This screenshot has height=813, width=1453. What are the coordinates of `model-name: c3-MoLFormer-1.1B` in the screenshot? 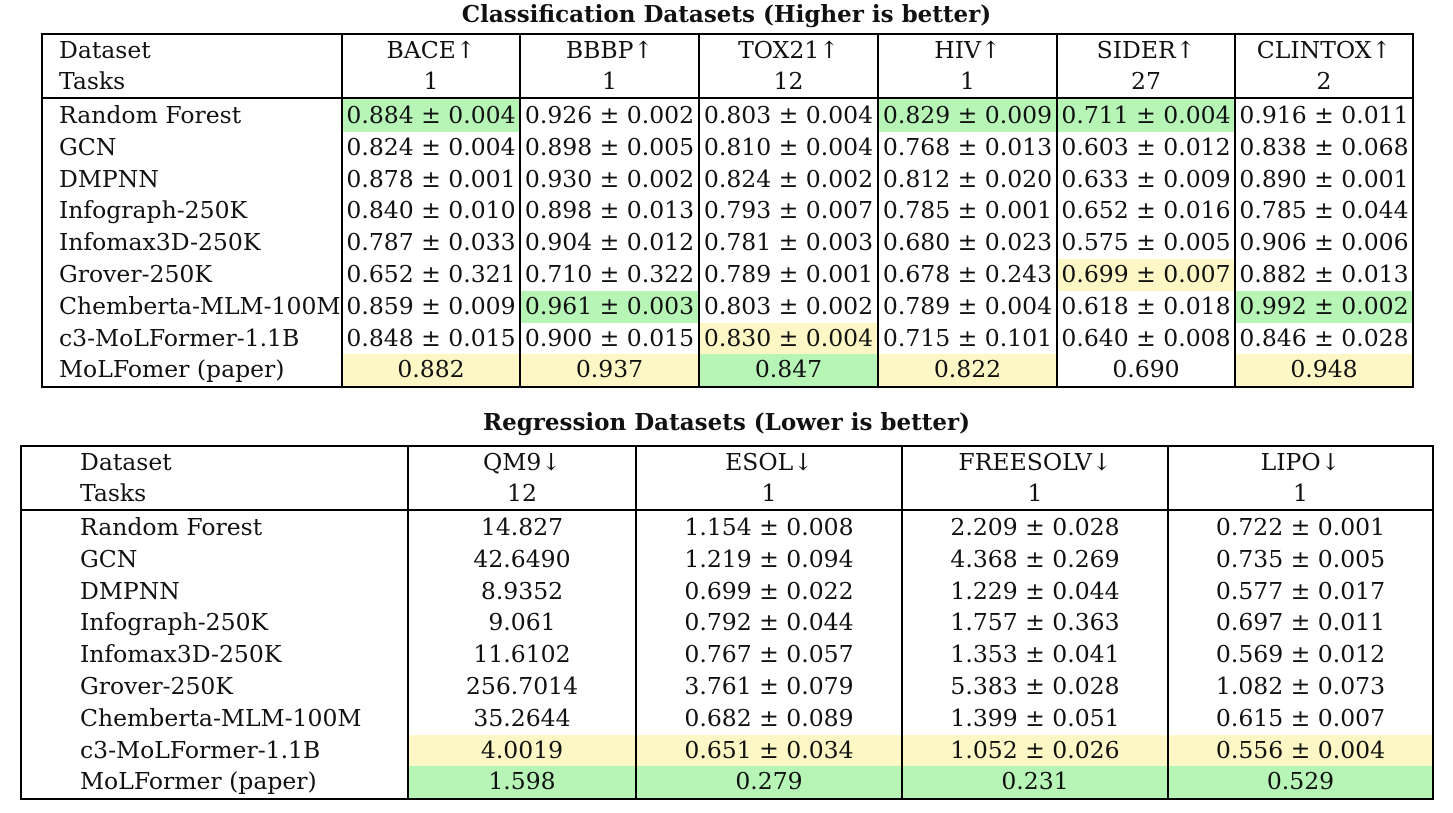 It's located at (200, 749).